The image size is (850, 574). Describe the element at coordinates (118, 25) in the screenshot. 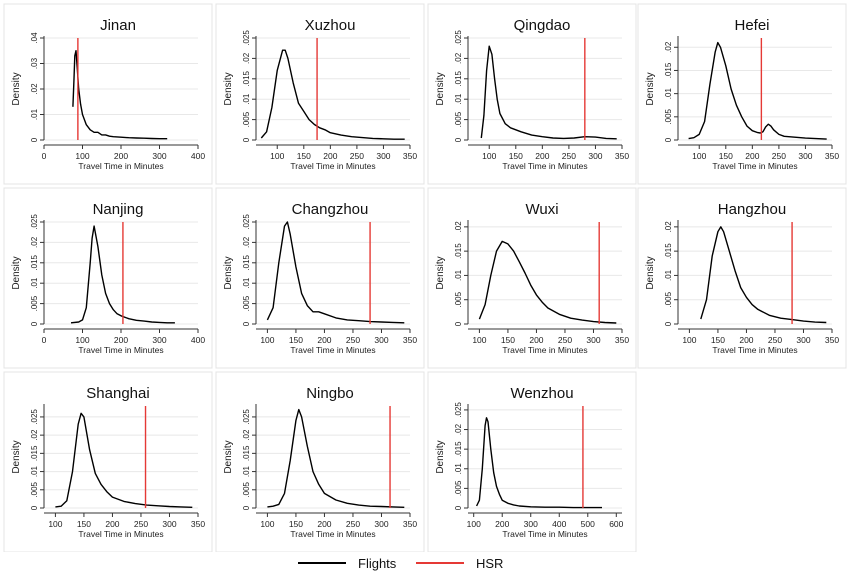

I see `chart-title: Jinan` at that location.